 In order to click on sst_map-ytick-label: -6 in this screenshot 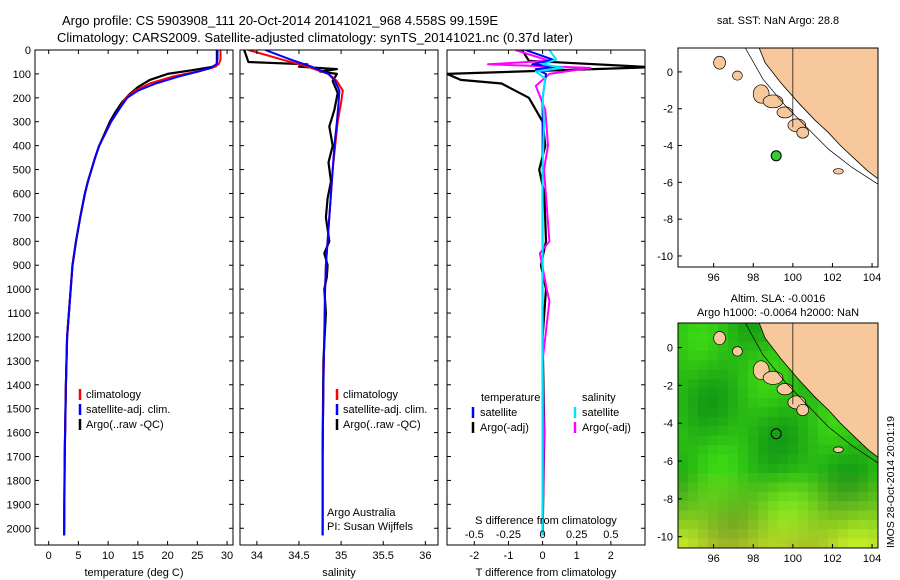, I will do `click(668, 183)`.